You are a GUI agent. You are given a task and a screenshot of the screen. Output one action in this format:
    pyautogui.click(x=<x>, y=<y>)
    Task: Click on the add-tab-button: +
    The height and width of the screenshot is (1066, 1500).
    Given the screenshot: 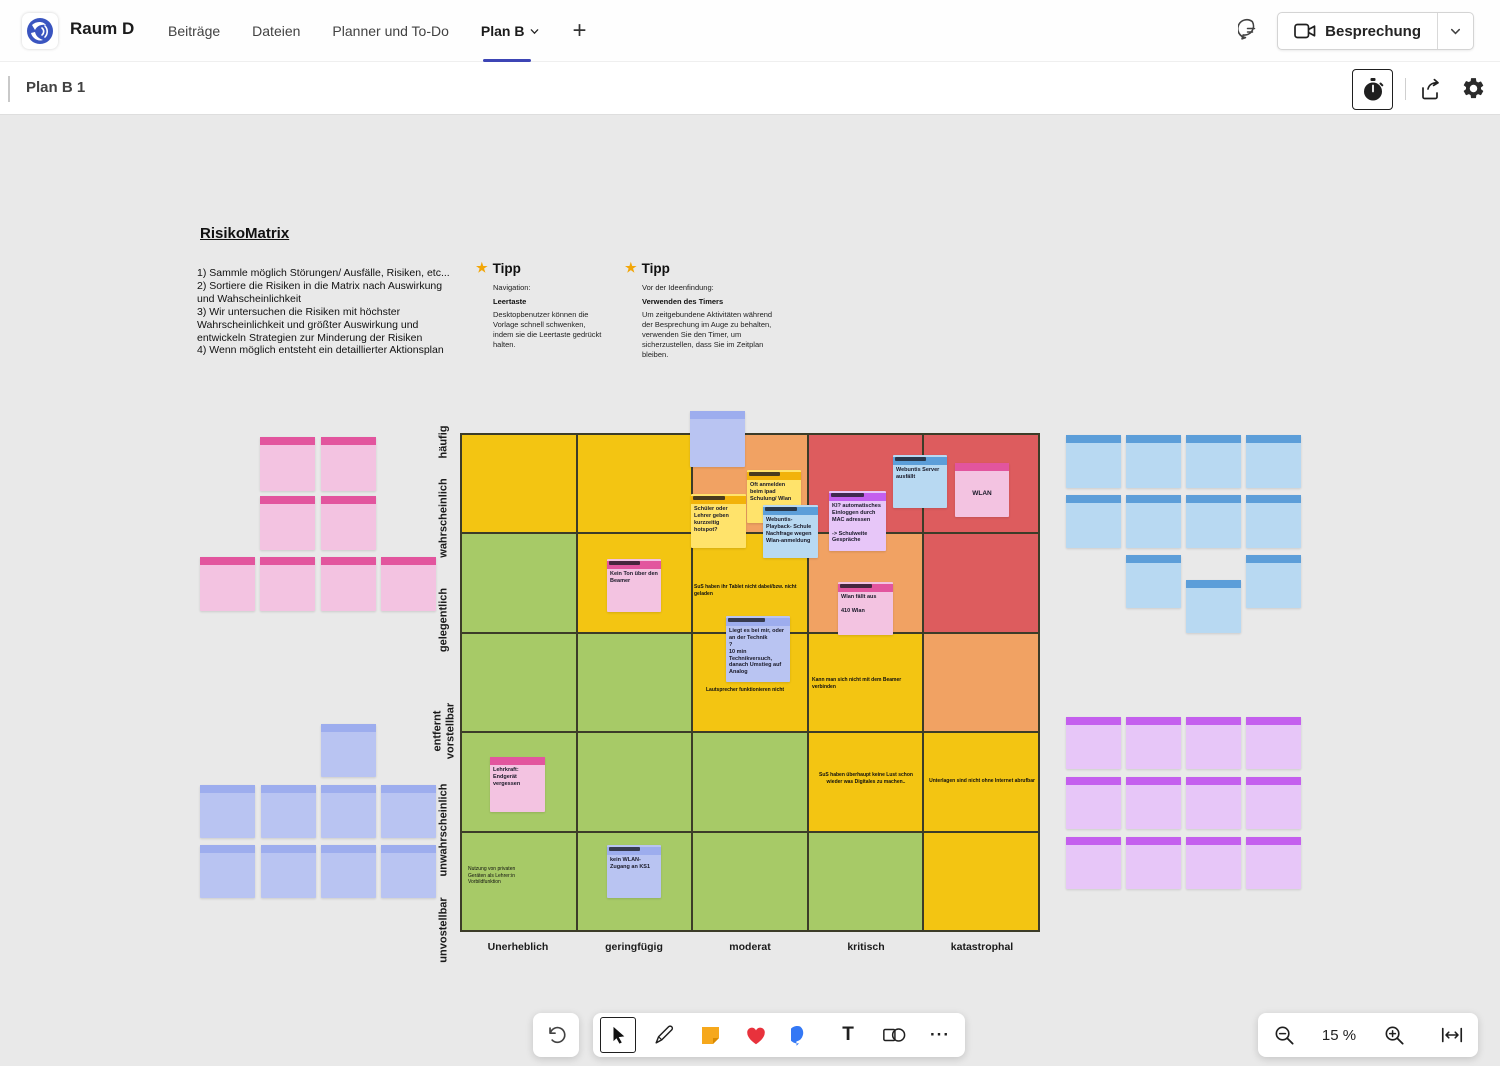 What is the action you would take?
    pyautogui.click(x=579, y=30)
    